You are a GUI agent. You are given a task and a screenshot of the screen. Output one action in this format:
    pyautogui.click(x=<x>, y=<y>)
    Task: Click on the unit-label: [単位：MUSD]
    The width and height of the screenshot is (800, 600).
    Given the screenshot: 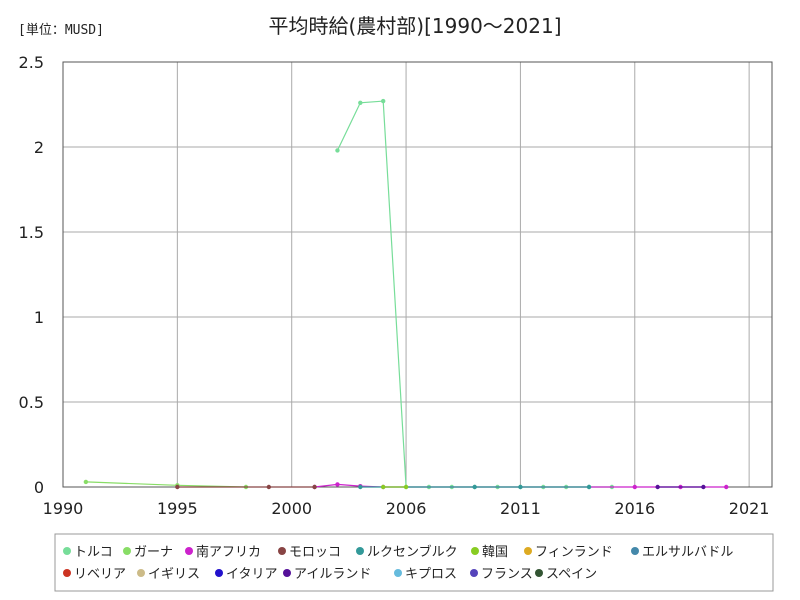 What is the action you would take?
    pyautogui.click(x=61, y=30)
    